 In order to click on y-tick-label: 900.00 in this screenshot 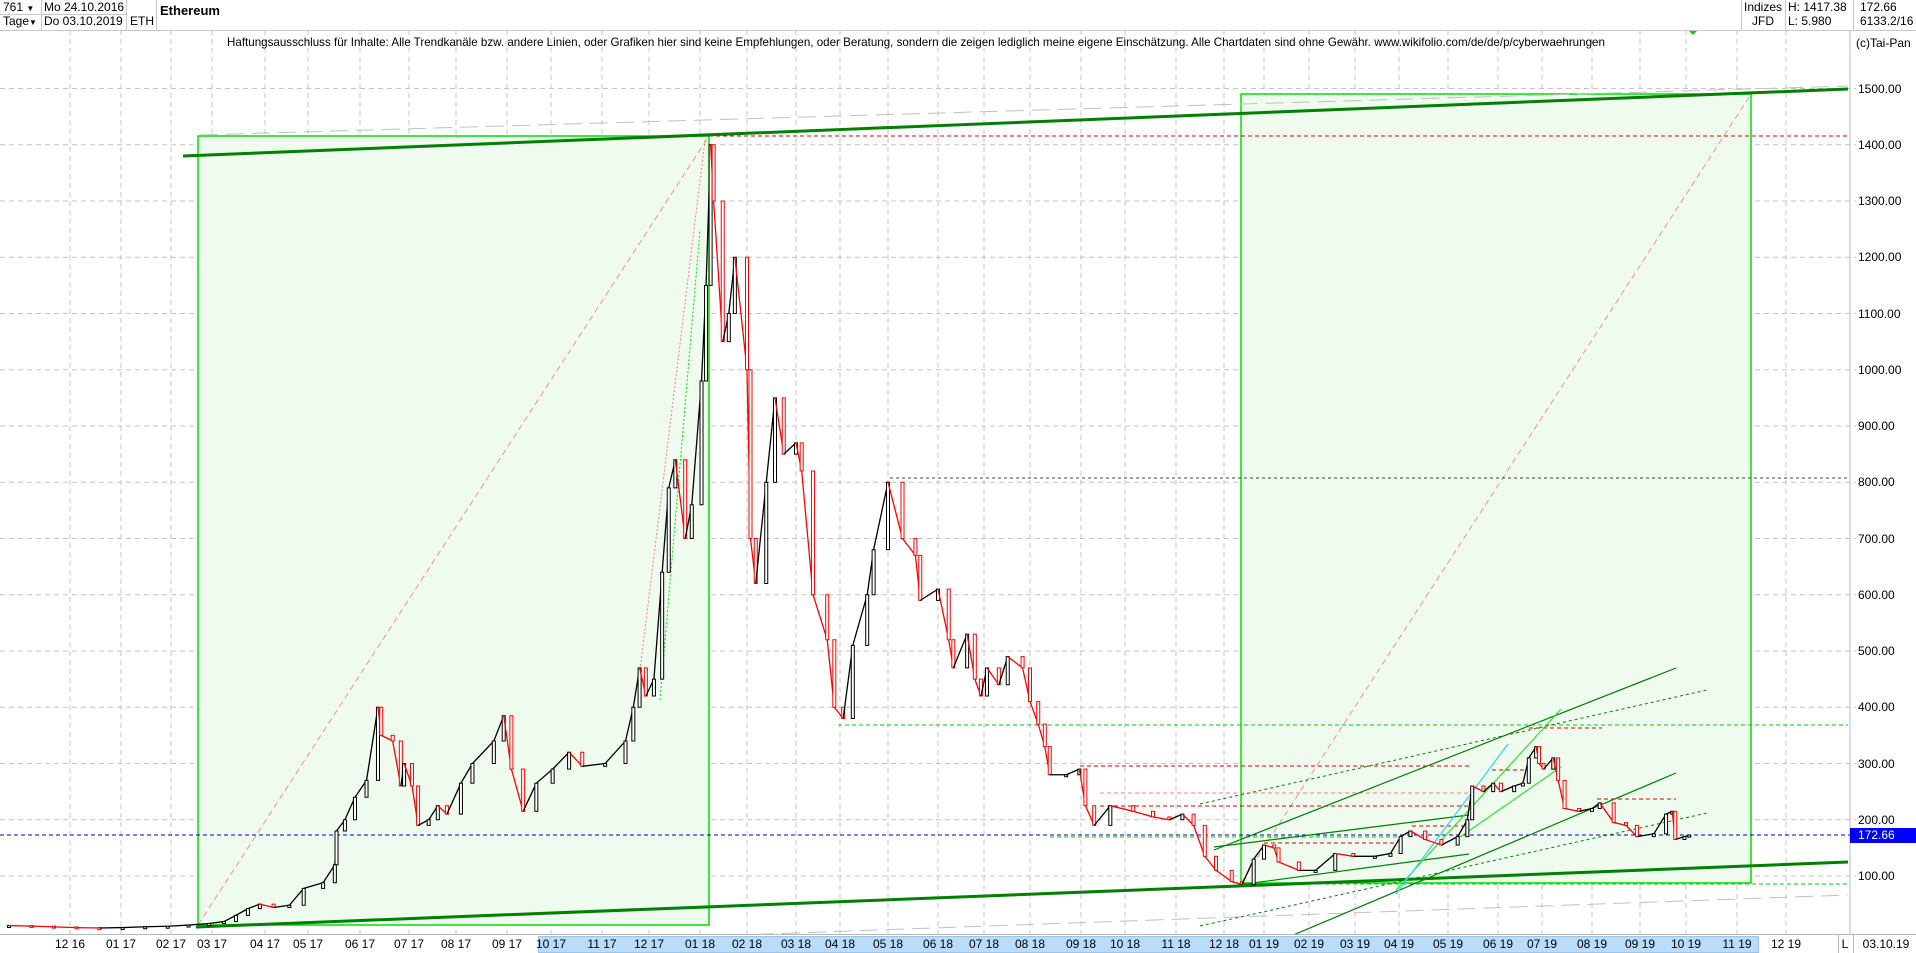, I will do `click(1876, 426)`.